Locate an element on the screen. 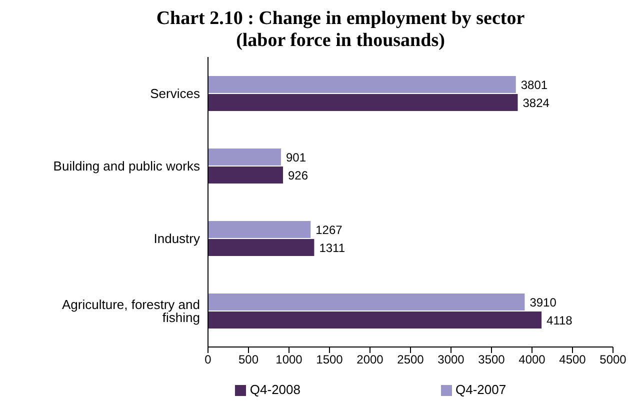  x-tick-label: 4000 is located at coordinates (532, 359).